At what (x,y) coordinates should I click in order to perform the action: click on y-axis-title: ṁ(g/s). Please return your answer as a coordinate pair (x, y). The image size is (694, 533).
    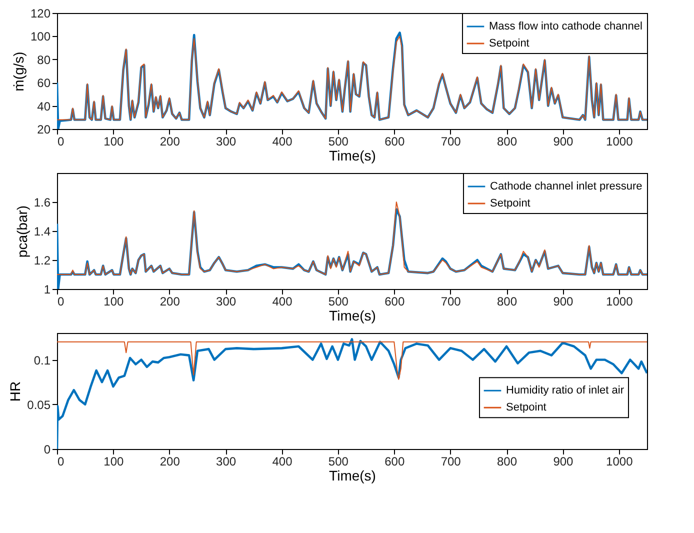
    Looking at the image, I should click on (18, 72).